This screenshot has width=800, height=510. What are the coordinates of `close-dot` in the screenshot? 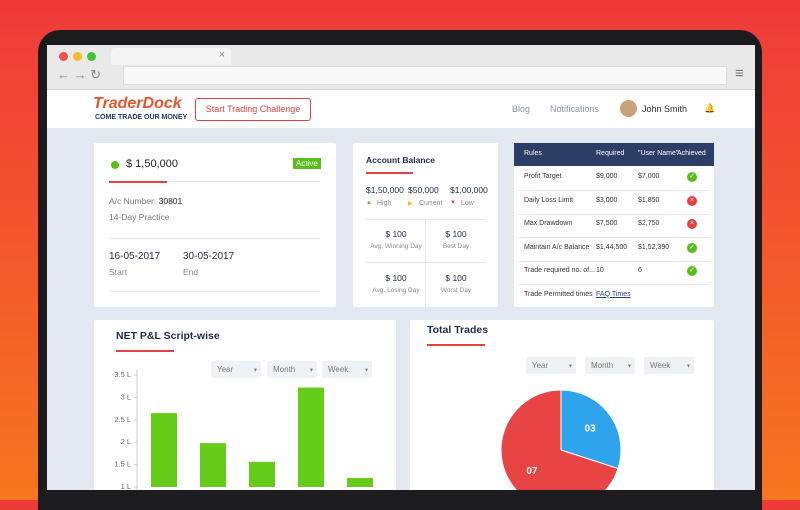 It's located at (63, 56).